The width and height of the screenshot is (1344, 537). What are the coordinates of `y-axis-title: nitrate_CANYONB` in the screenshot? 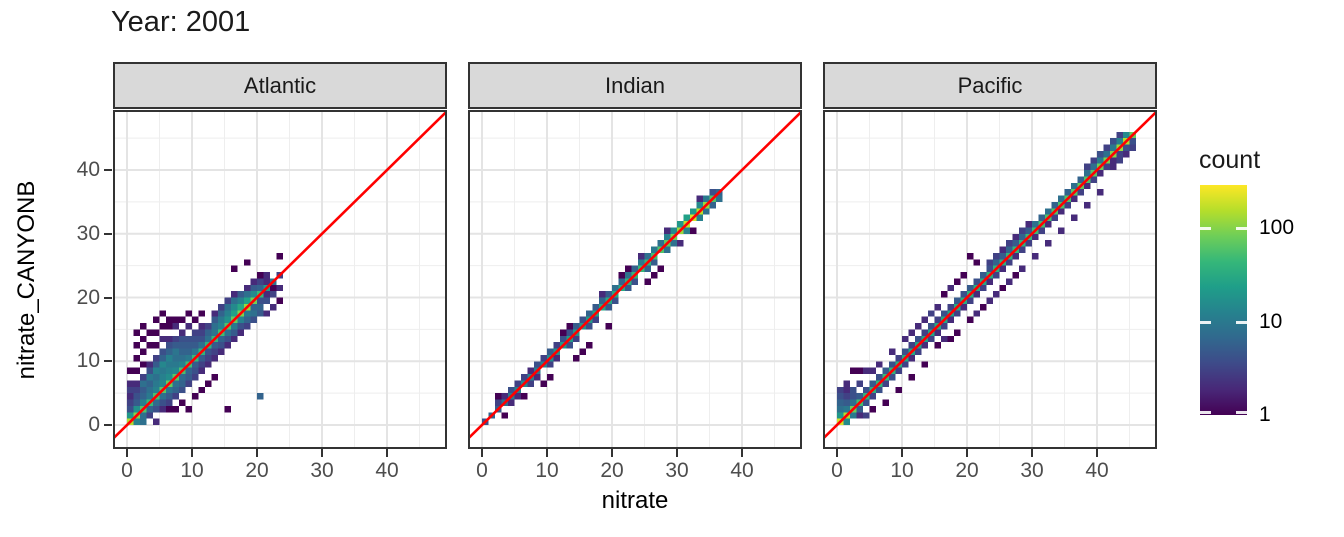 It's located at (26, 280).